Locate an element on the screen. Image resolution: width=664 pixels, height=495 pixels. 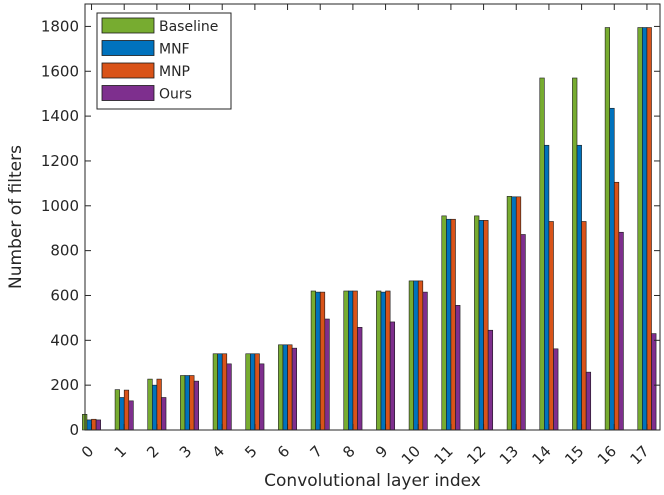
legend-label-baseline: Baseline is located at coordinates (188, 27).